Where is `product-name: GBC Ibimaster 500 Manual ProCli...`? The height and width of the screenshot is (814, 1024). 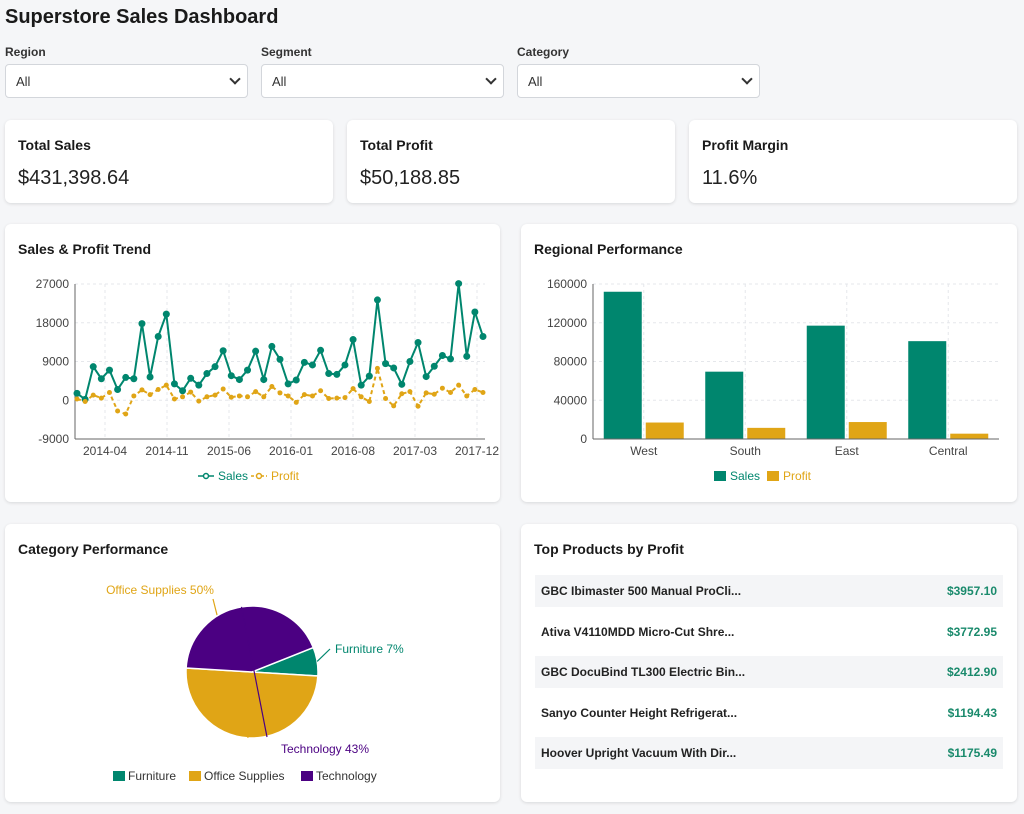
product-name: GBC Ibimaster 500 Manual ProCli... is located at coordinates (641, 591).